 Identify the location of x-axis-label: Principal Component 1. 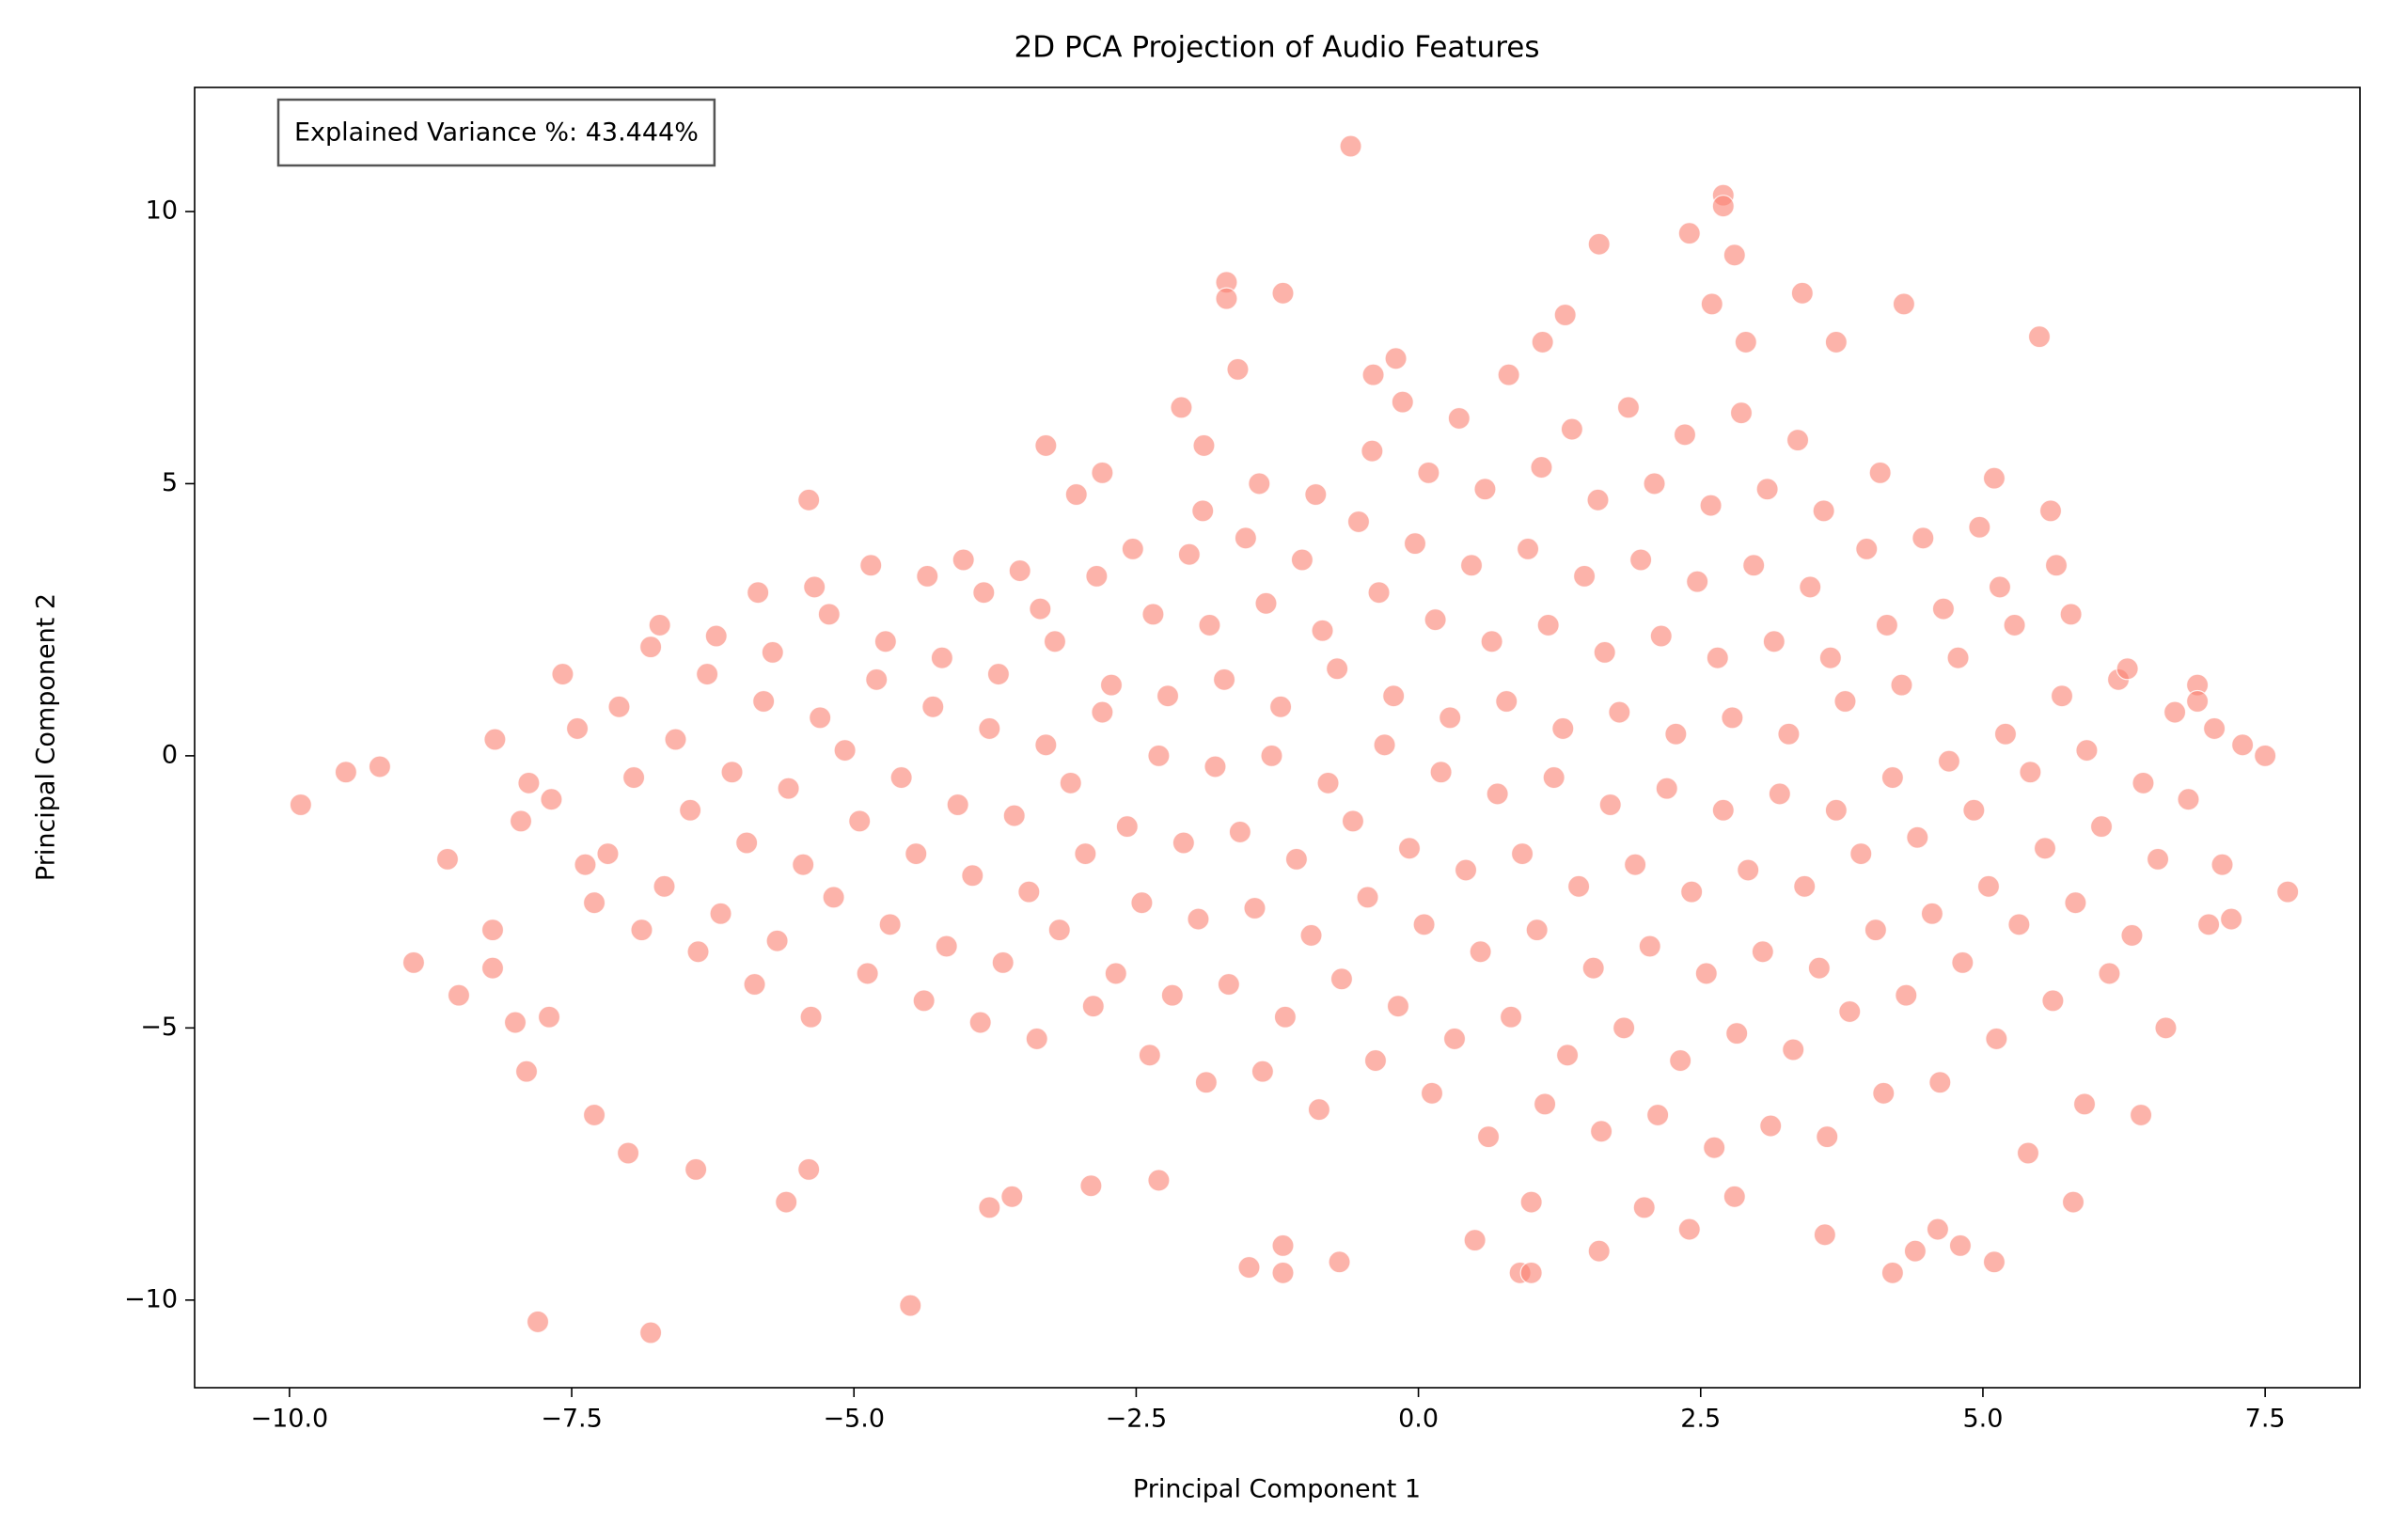
(1277, 1490).